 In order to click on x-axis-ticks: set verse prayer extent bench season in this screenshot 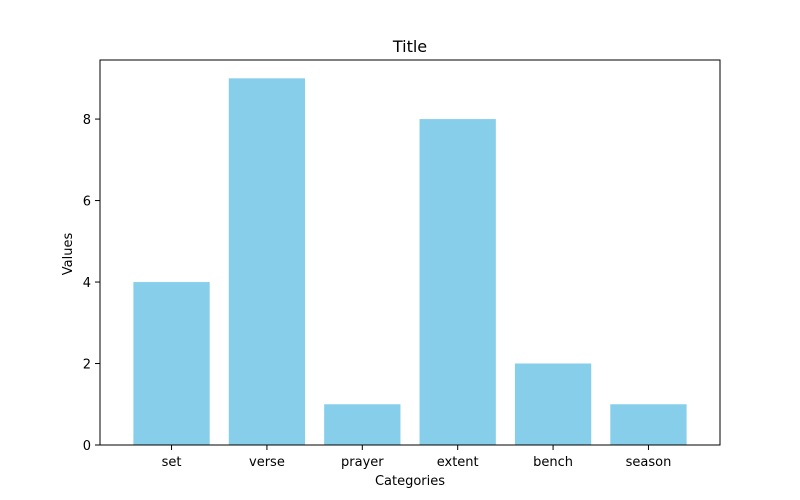, I will do `click(417, 457)`.